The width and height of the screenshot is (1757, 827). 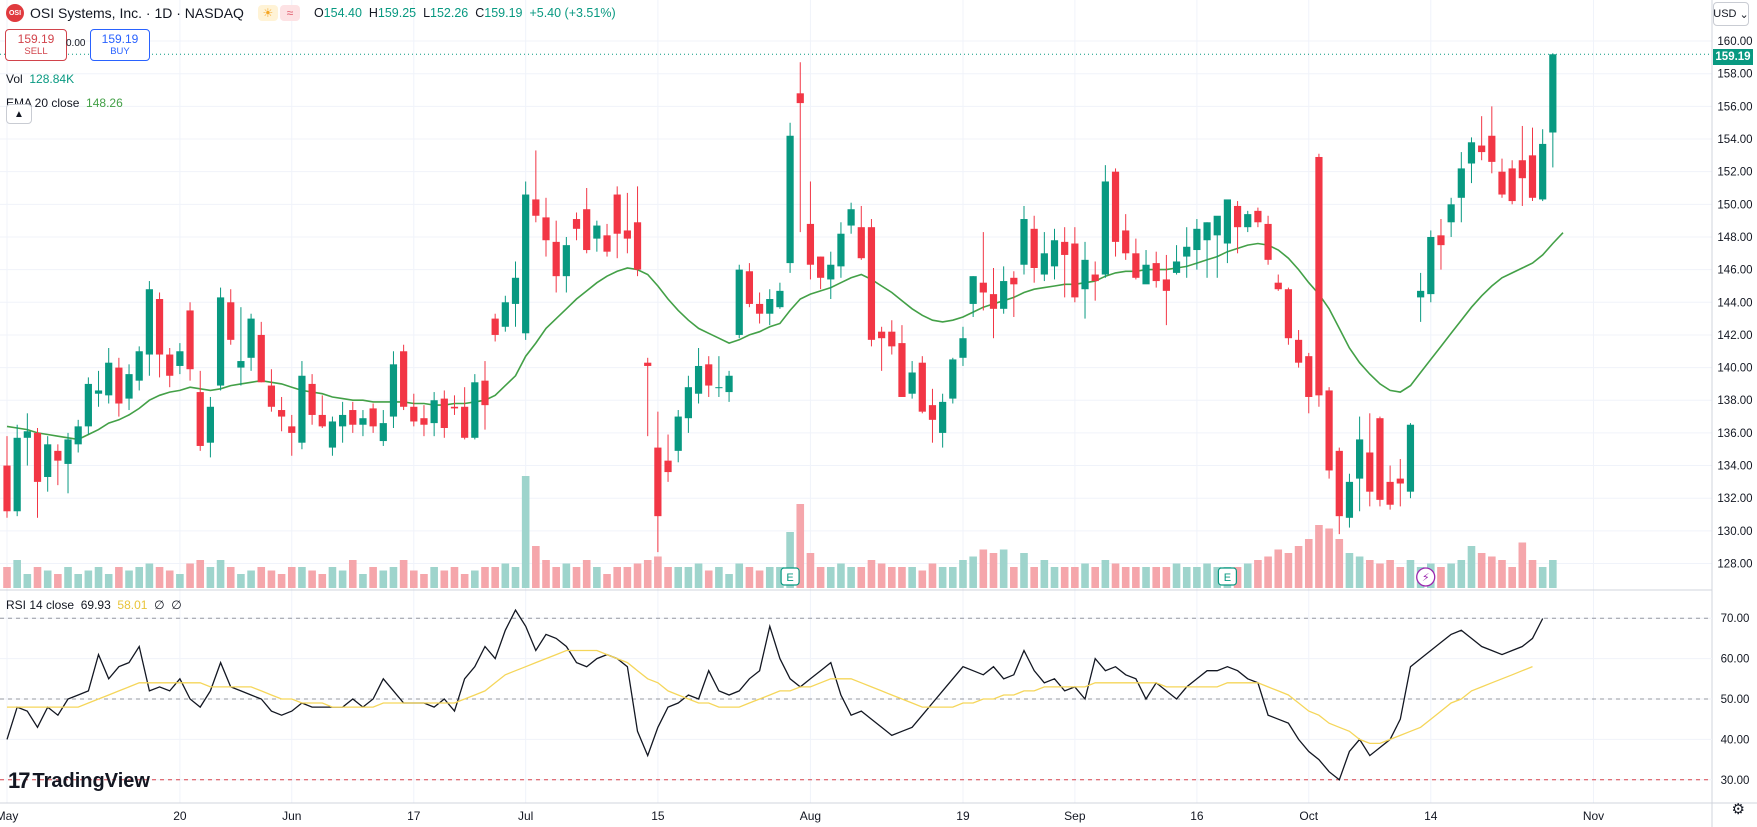 I want to click on currency-select: USD ⌄, so click(x=1731, y=14).